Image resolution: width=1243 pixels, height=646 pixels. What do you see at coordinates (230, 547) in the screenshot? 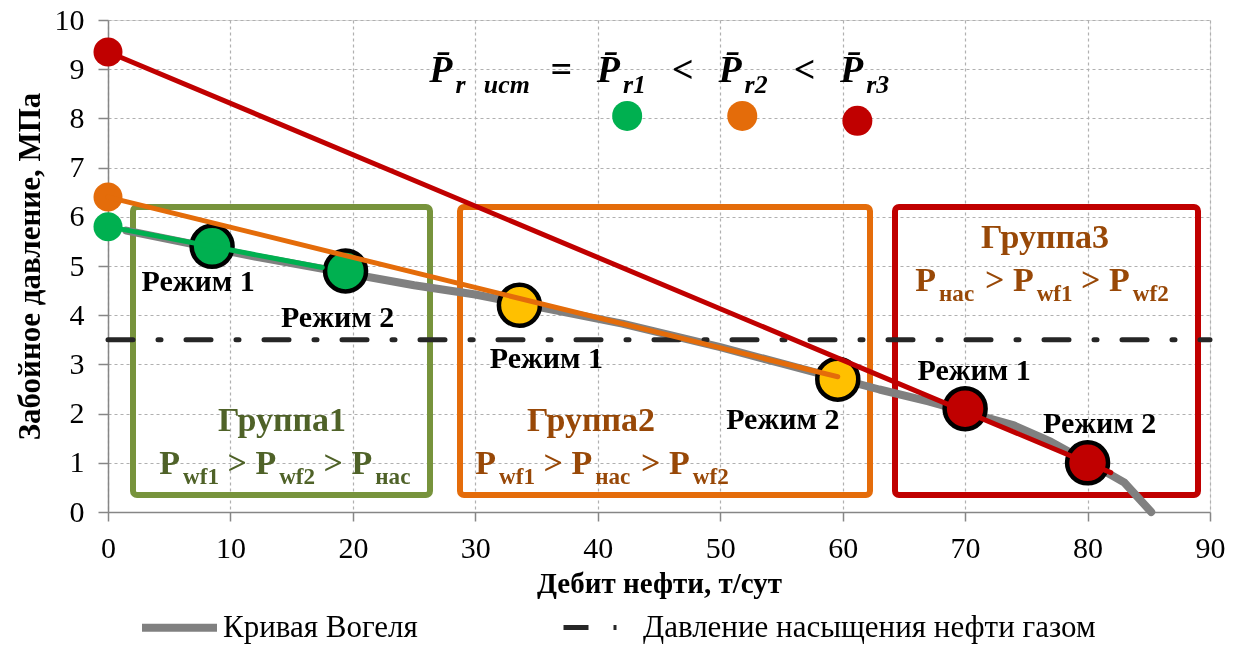
I see `x-tick-label: 10` at bounding box center [230, 547].